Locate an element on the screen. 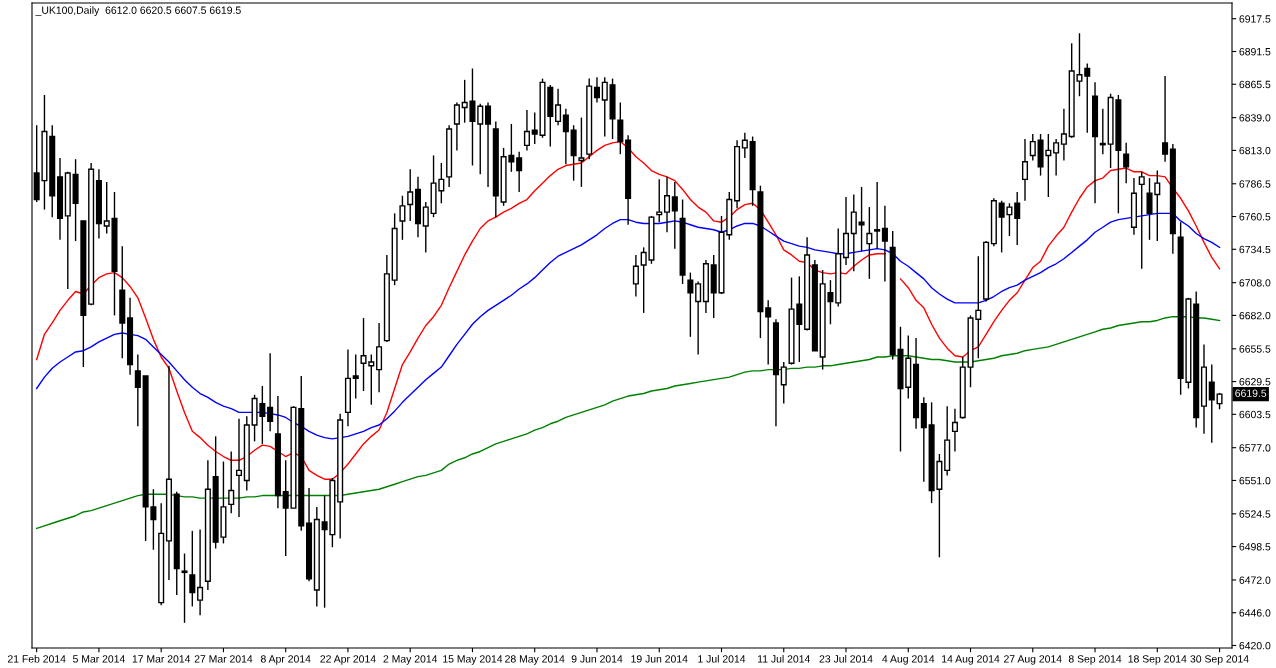 The width and height of the screenshot is (1276, 668). y-tick-label: 6917.5 is located at coordinates (1255, 19).